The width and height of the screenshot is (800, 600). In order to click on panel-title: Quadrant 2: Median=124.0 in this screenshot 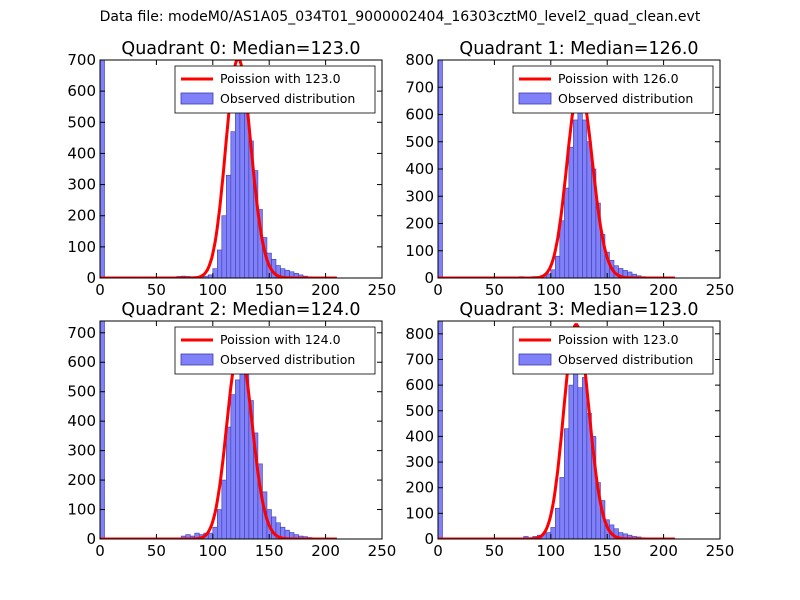, I will do `click(240, 310)`.